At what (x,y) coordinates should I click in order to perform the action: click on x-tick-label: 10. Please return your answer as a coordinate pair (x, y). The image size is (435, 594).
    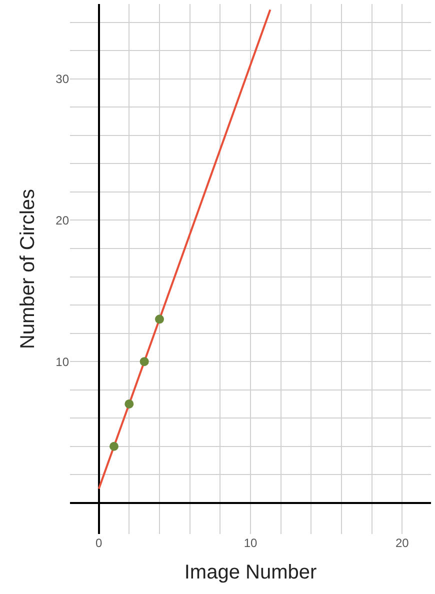
    Looking at the image, I should click on (251, 543).